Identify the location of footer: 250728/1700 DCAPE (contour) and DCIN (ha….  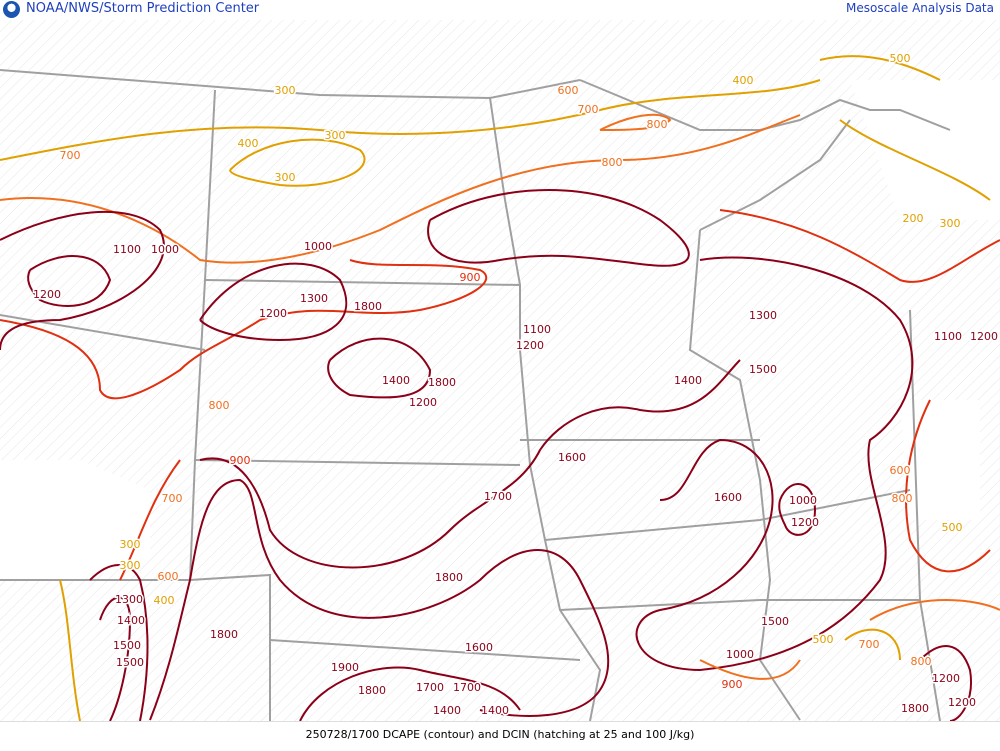
(500, 736).